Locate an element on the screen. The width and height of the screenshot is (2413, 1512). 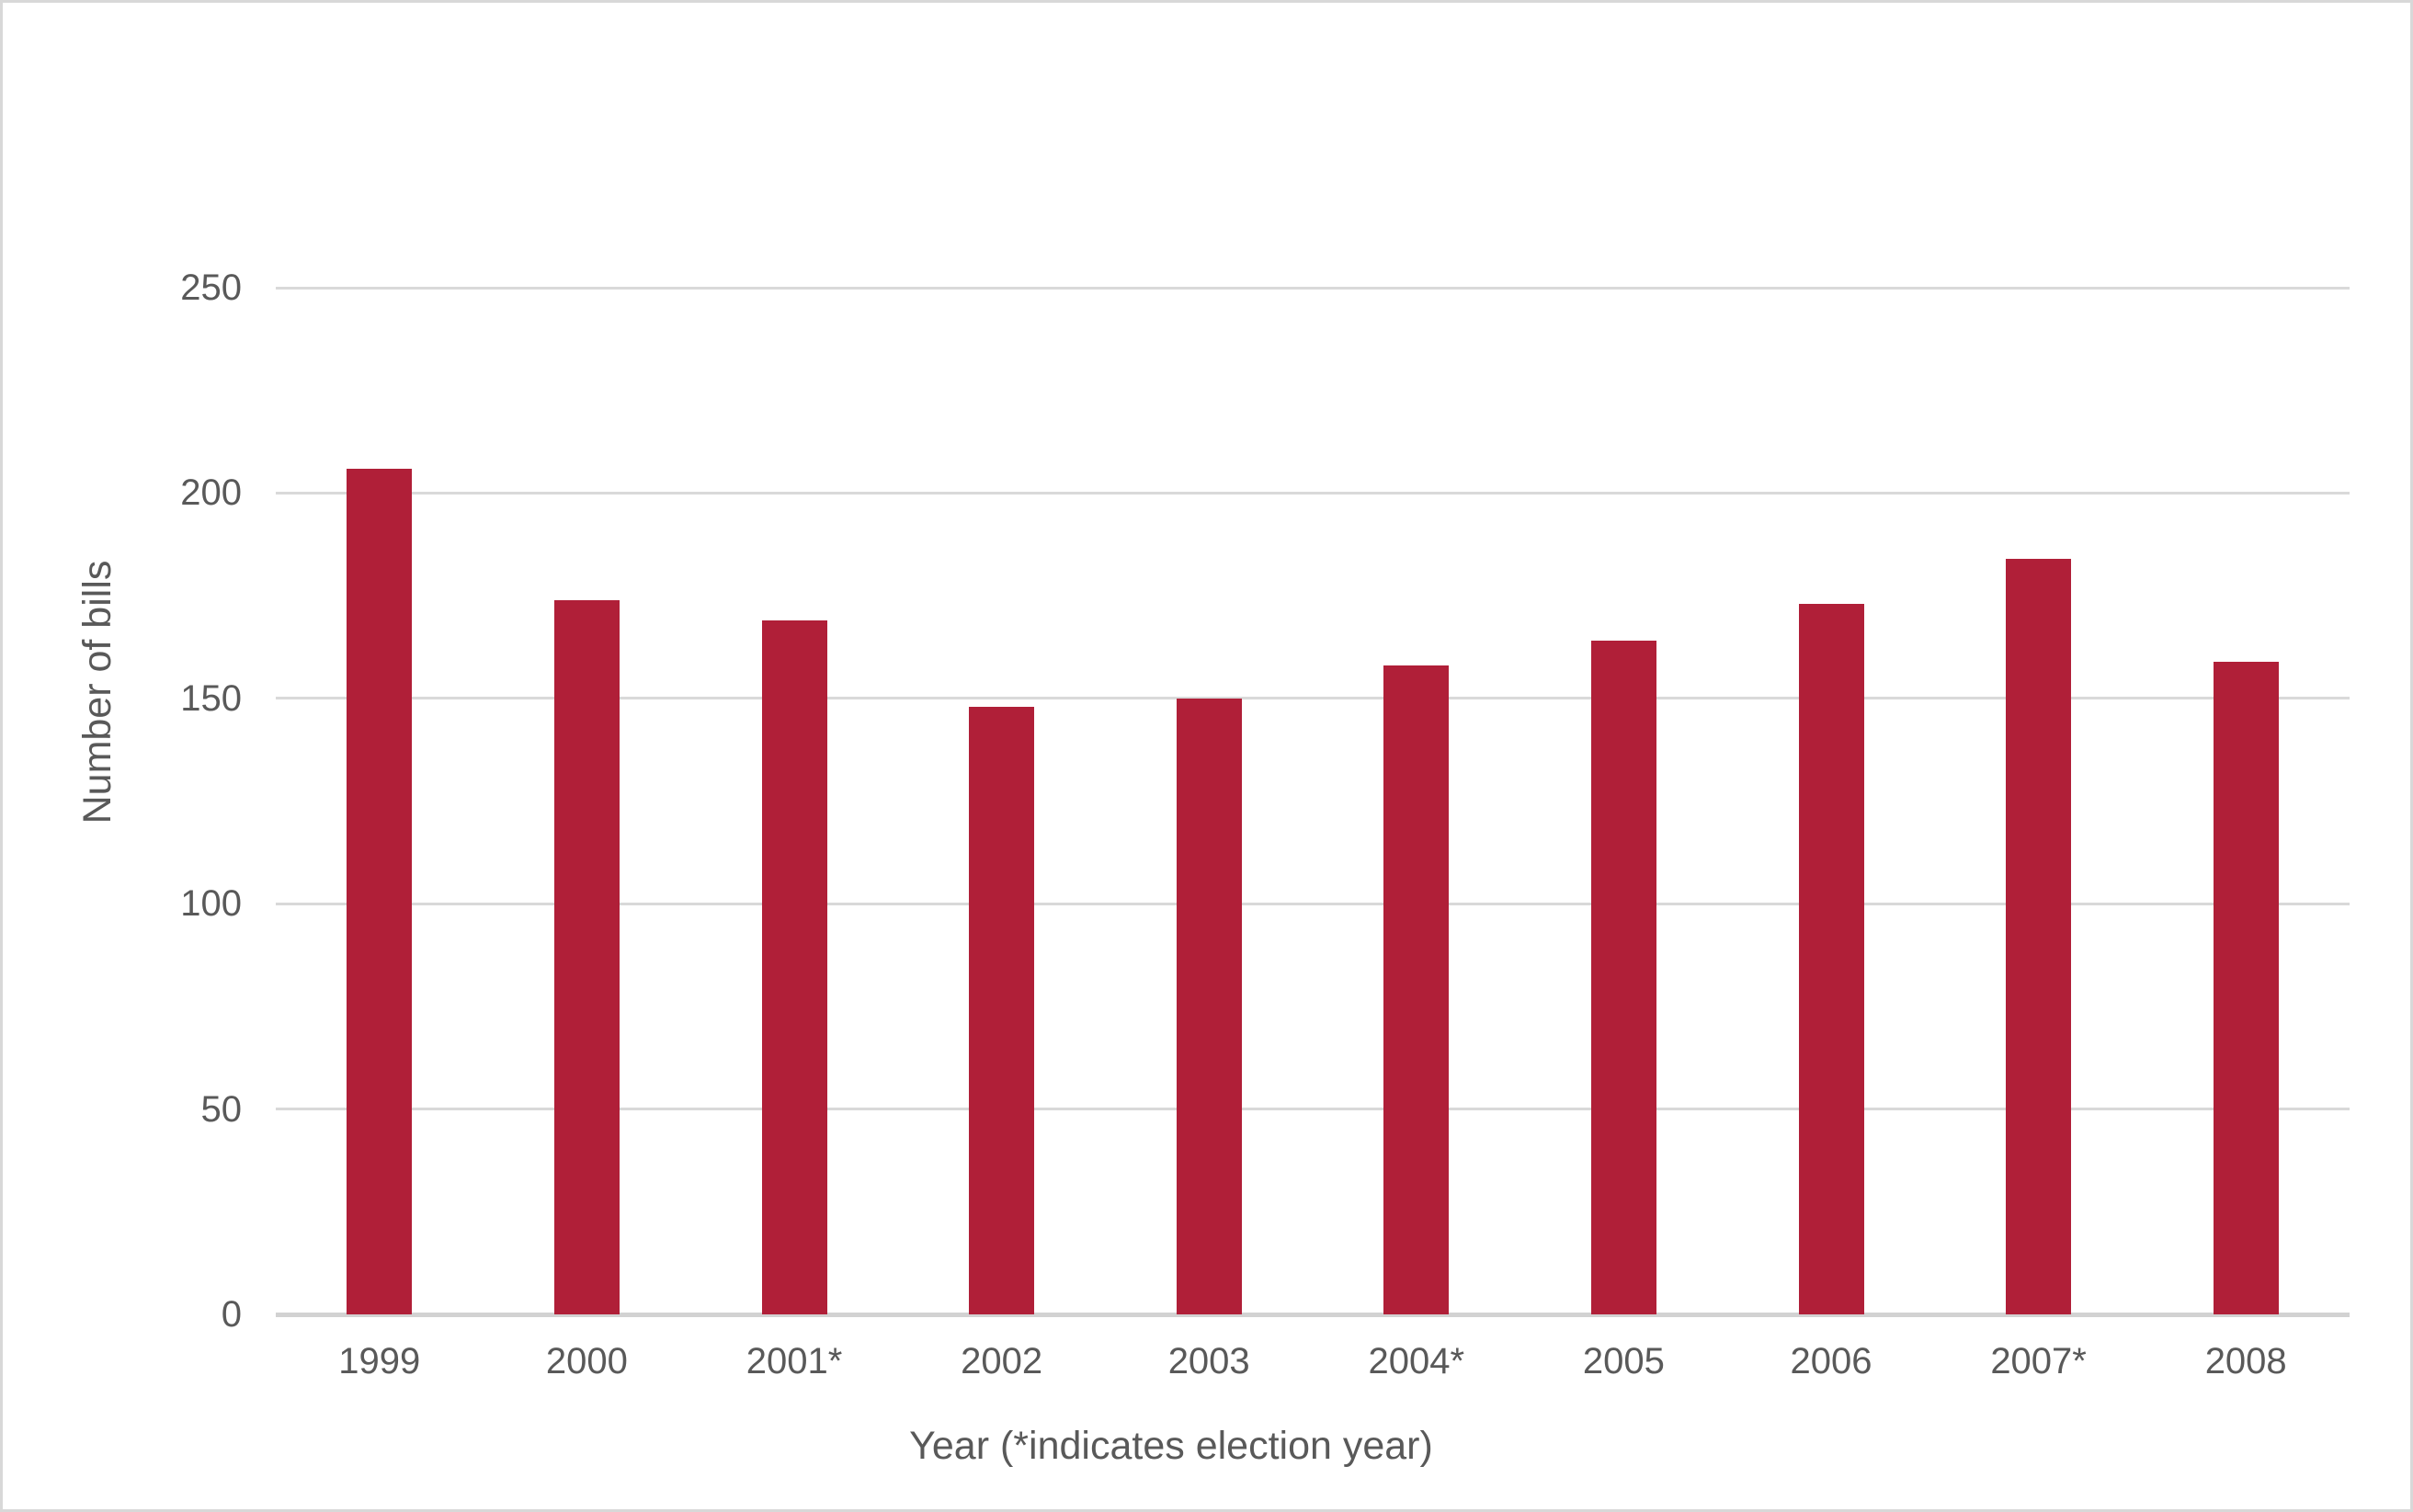
y-tick-label-150: 150 is located at coordinates (211, 698).